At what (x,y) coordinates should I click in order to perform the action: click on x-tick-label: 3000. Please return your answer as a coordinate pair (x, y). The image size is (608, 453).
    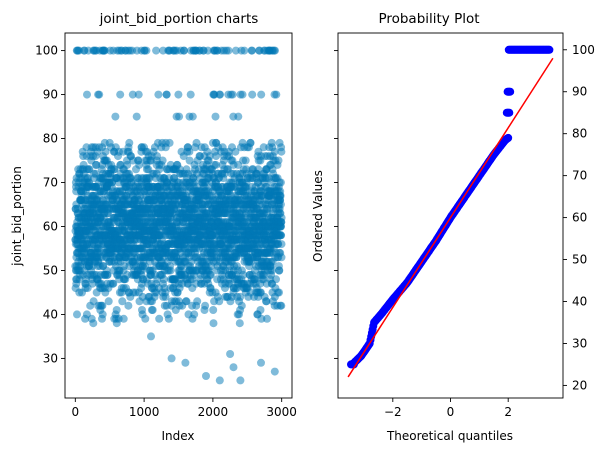
    Looking at the image, I should click on (281, 412).